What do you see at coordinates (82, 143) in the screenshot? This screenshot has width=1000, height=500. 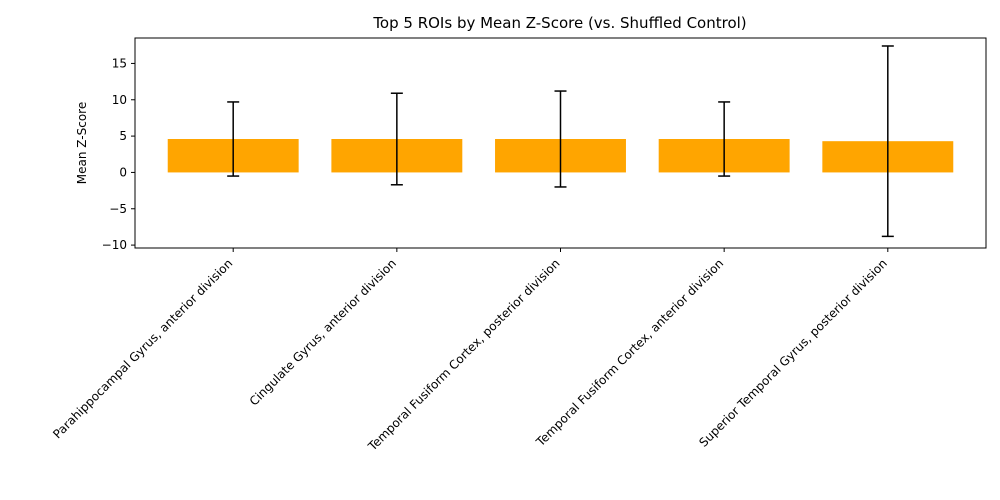 I see `y-axis-label: Mean Z-Score` at bounding box center [82, 143].